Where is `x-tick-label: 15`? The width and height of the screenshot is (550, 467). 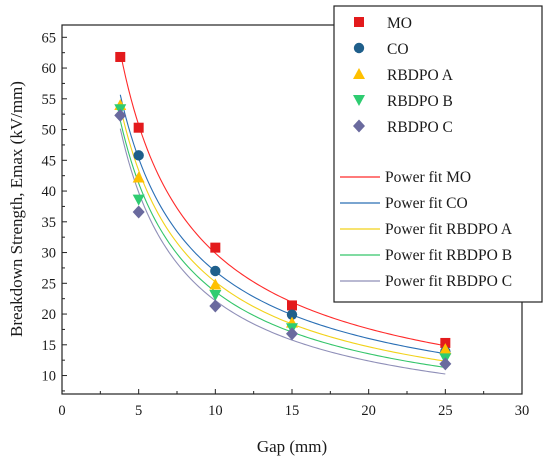 x-tick-label: 15 is located at coordinates (292, 411).